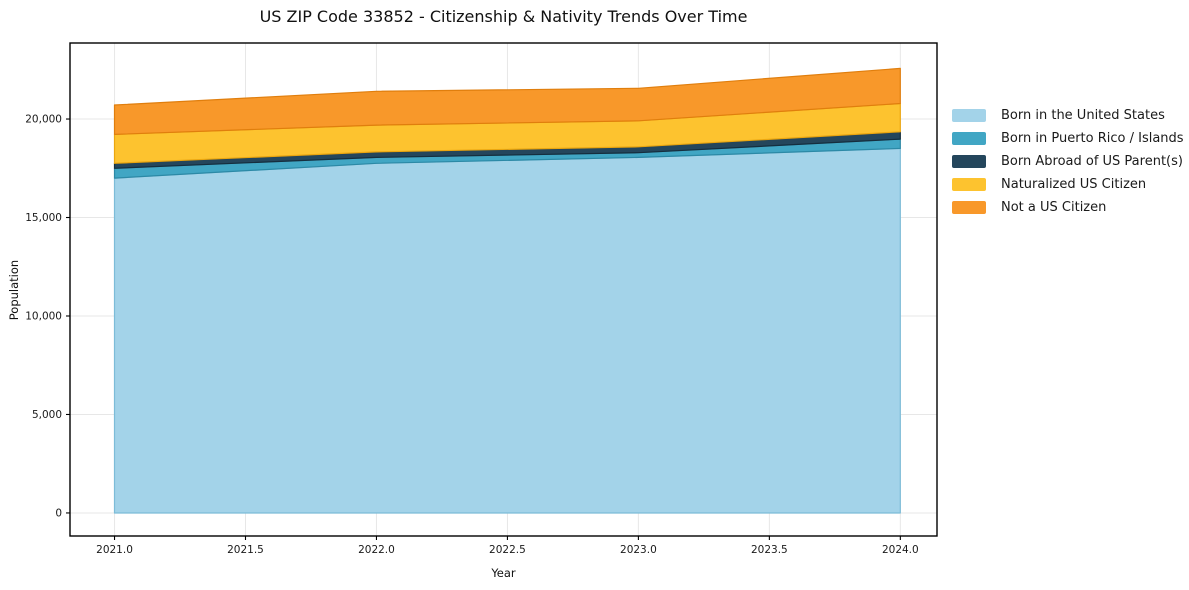 This screenshot has width=1189, height=590. I want to click on y-tick-label: 20,000, so click(43, 120).